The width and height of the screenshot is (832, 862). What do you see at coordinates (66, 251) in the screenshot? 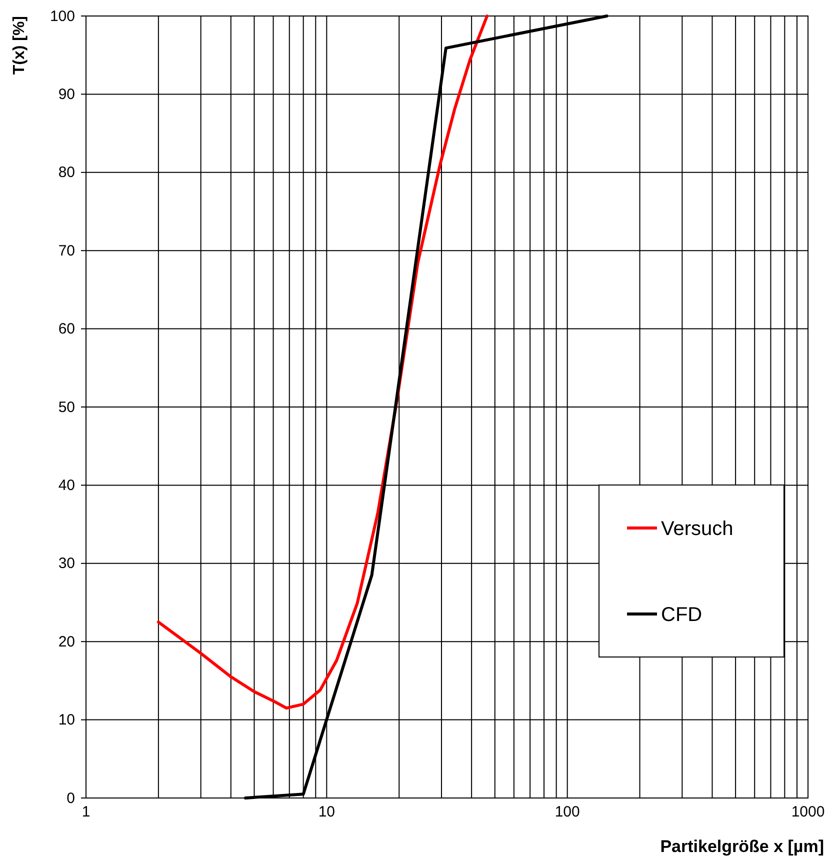
I see `y-tick-label: 70` at bounding box center [66, 251].